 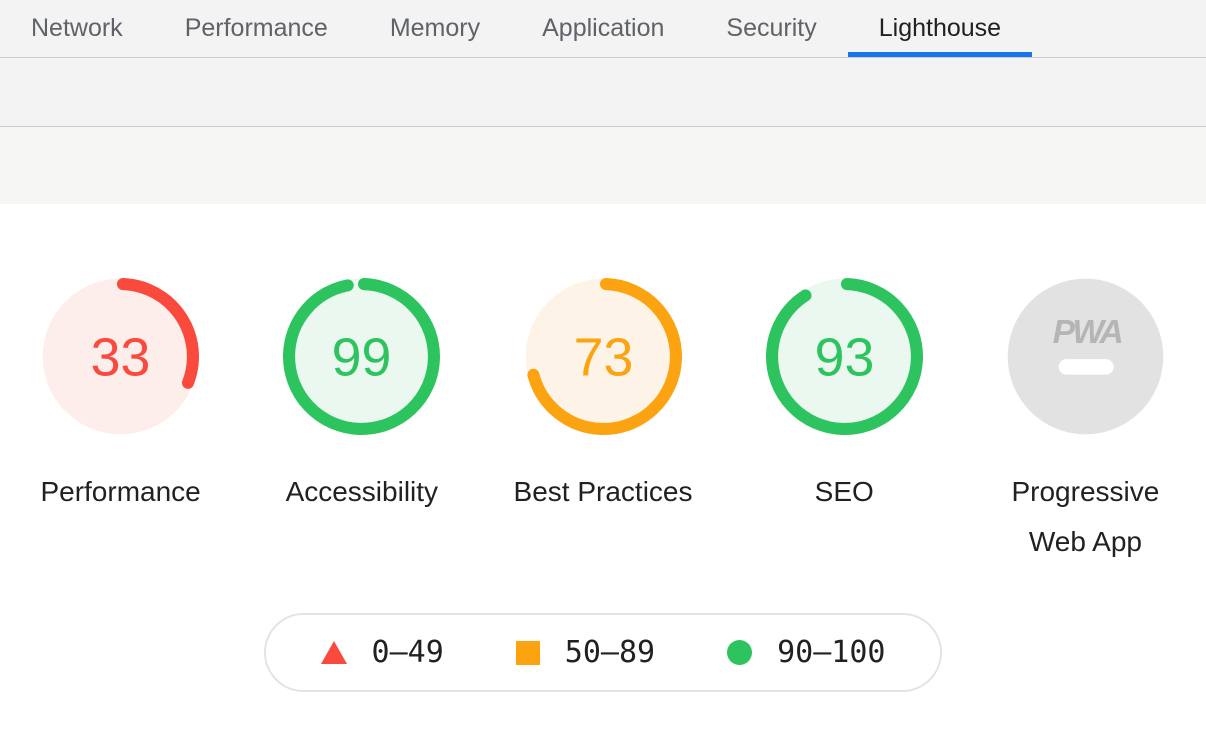 I want to click on legend-item-average: 50–89, so click(x=585, y=652).